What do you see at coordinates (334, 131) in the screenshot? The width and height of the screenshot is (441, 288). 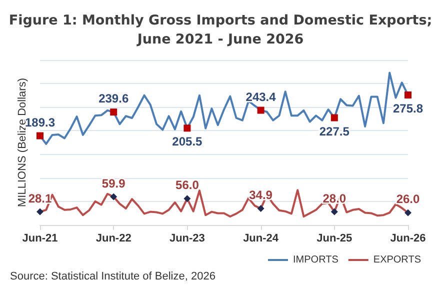 I see `data-label: 227.5` at bounding box center [334, 131].